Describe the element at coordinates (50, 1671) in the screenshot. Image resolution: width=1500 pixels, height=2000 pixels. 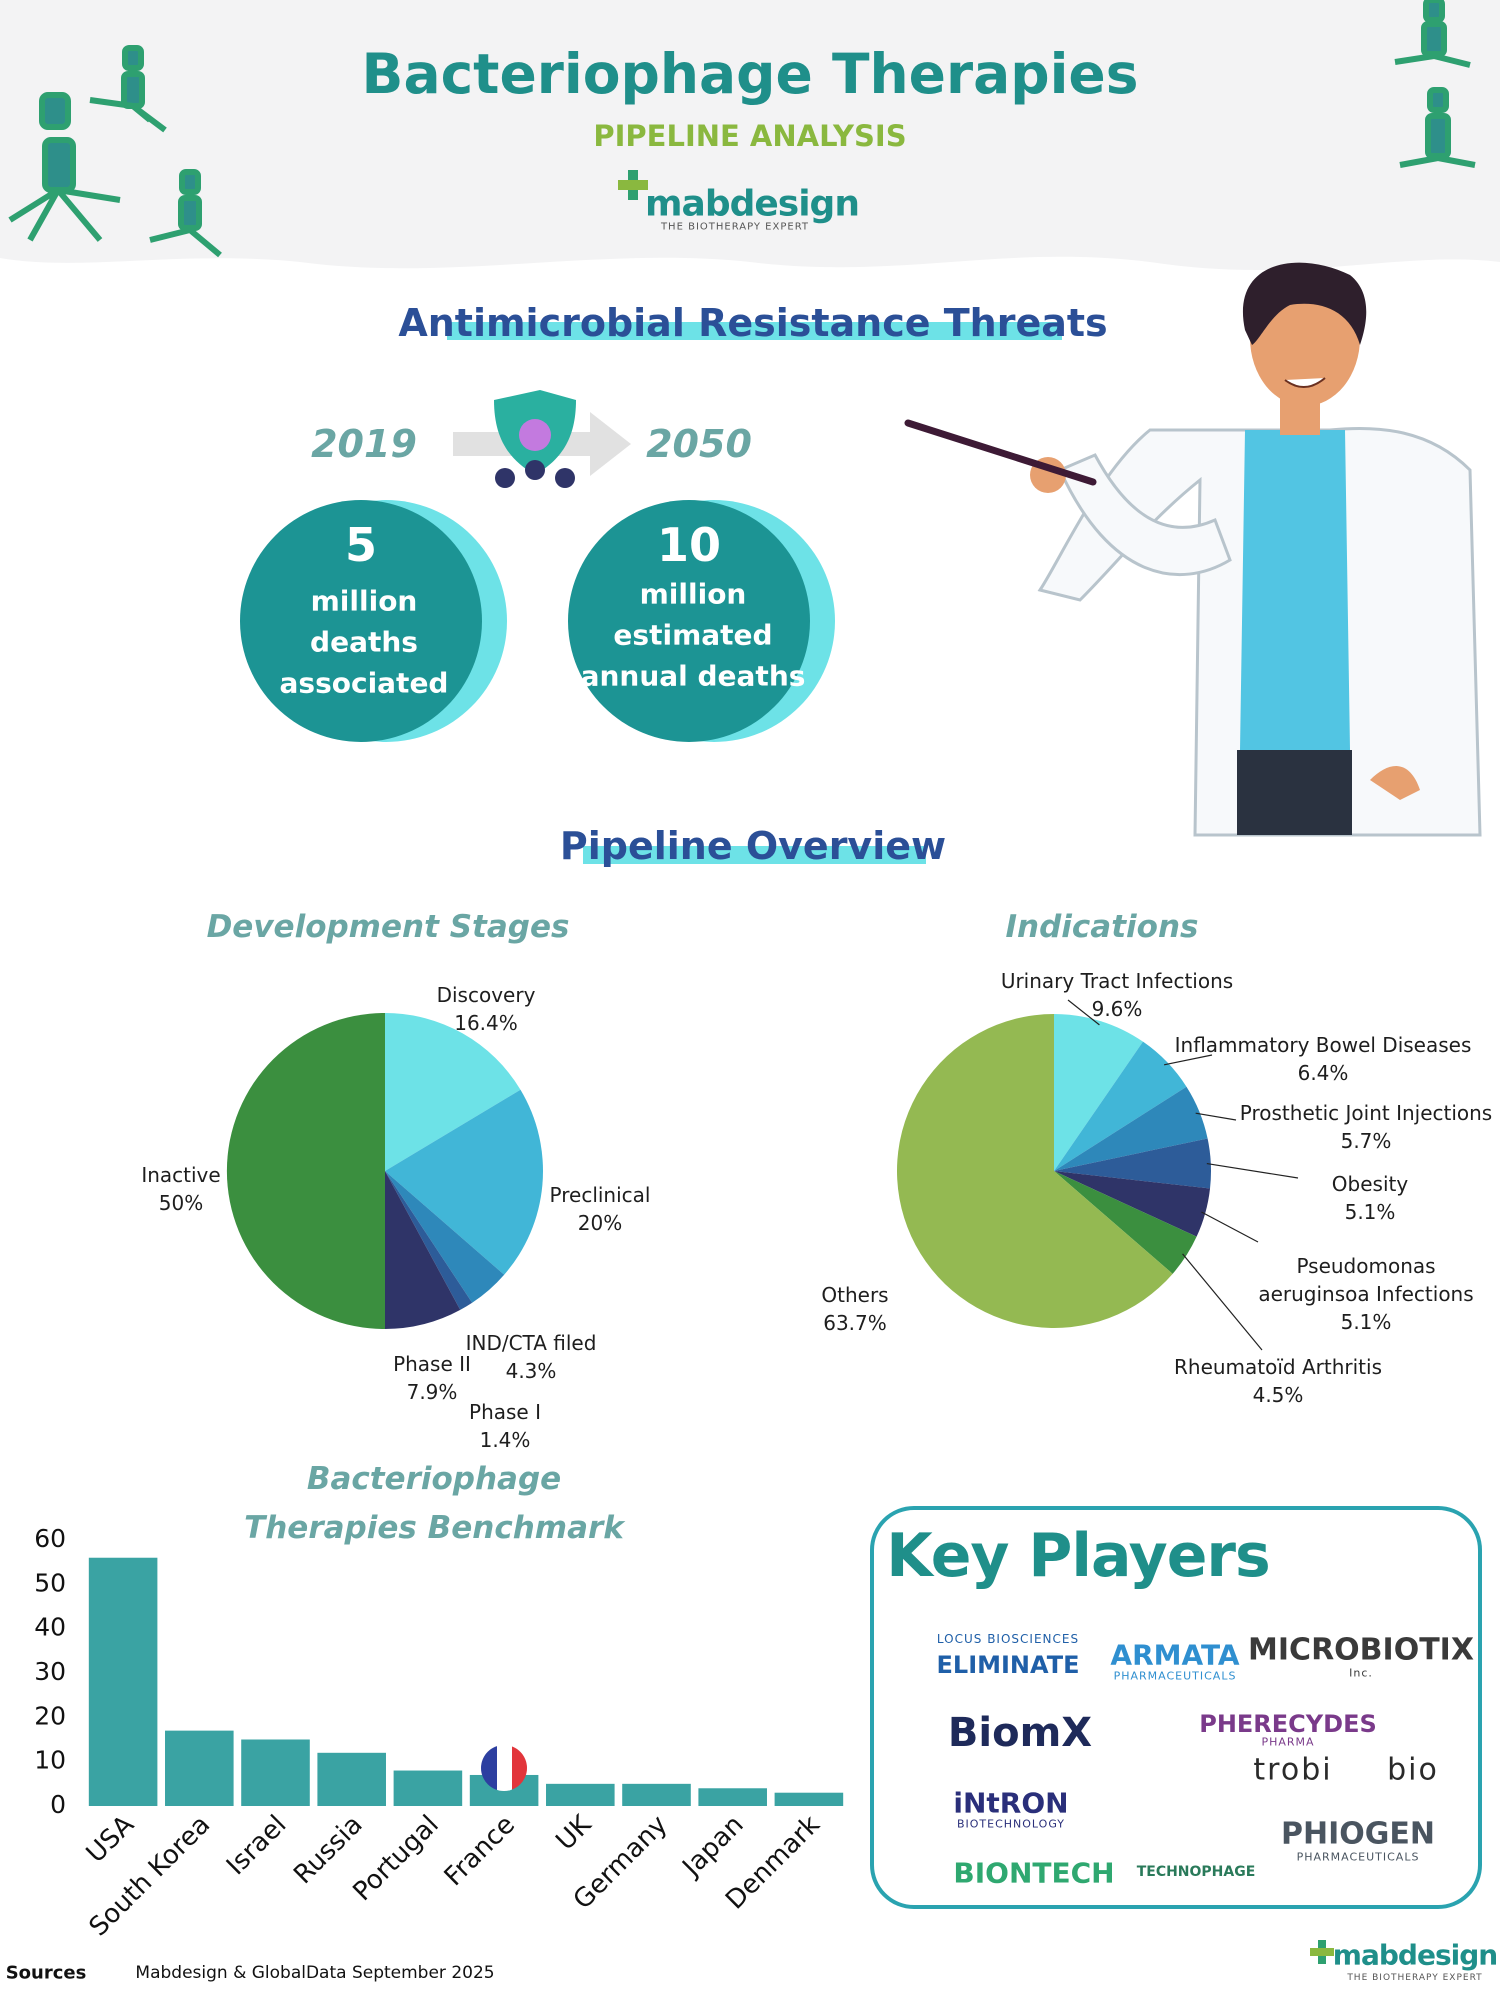
I see `y-tick-label: 30` at that location.